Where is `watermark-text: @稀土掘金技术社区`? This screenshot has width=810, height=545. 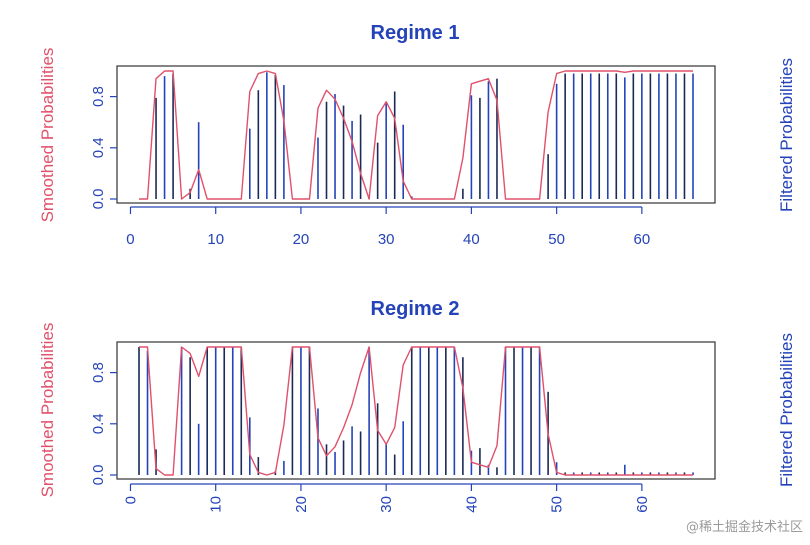 watermark-text: @稀土掘金技术社区 is located at coordinates (744, 527).